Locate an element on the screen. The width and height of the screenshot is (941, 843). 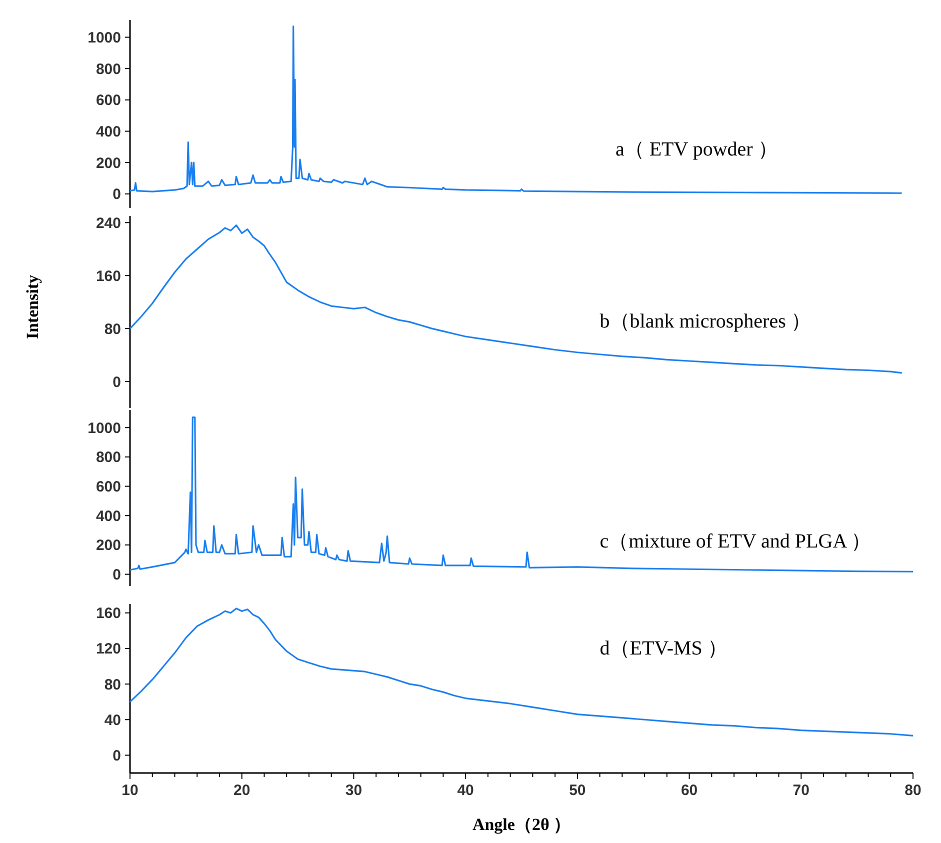
y-tick-label: 120 is located at coordinates (108, 649).